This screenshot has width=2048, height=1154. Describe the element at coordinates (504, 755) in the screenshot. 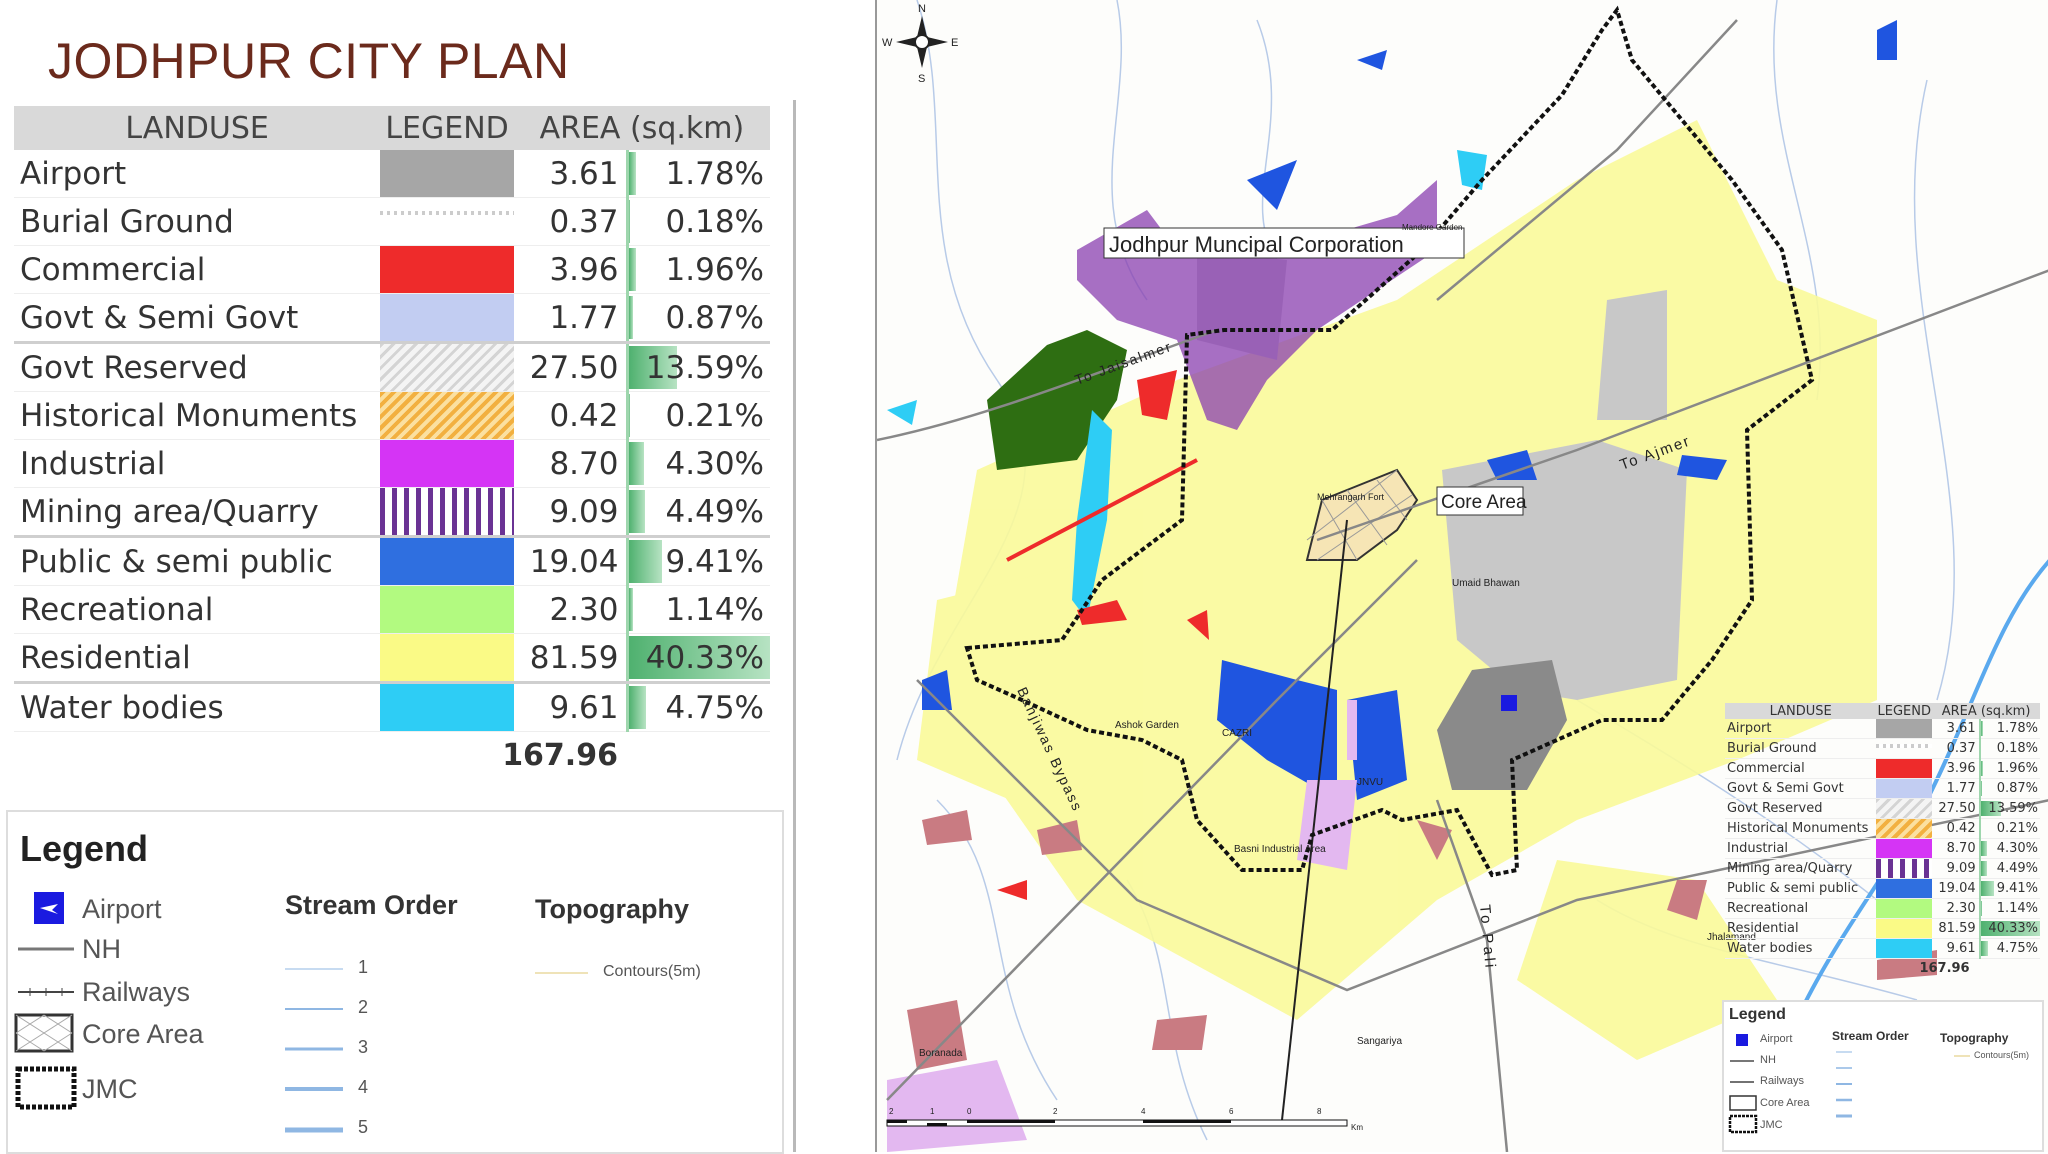

I see `total-area: 167.96` at that location.